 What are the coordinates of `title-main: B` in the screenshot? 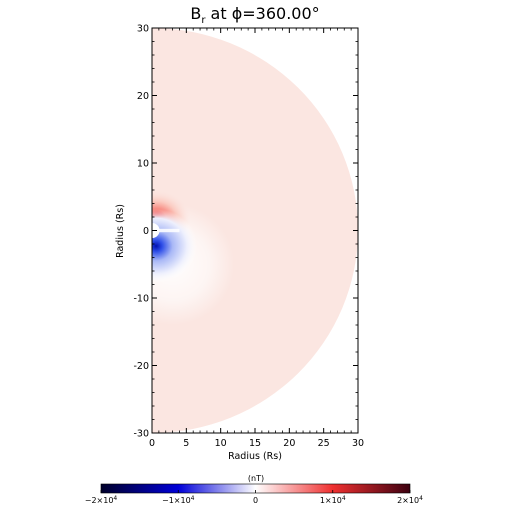 It's located at (195, 13).